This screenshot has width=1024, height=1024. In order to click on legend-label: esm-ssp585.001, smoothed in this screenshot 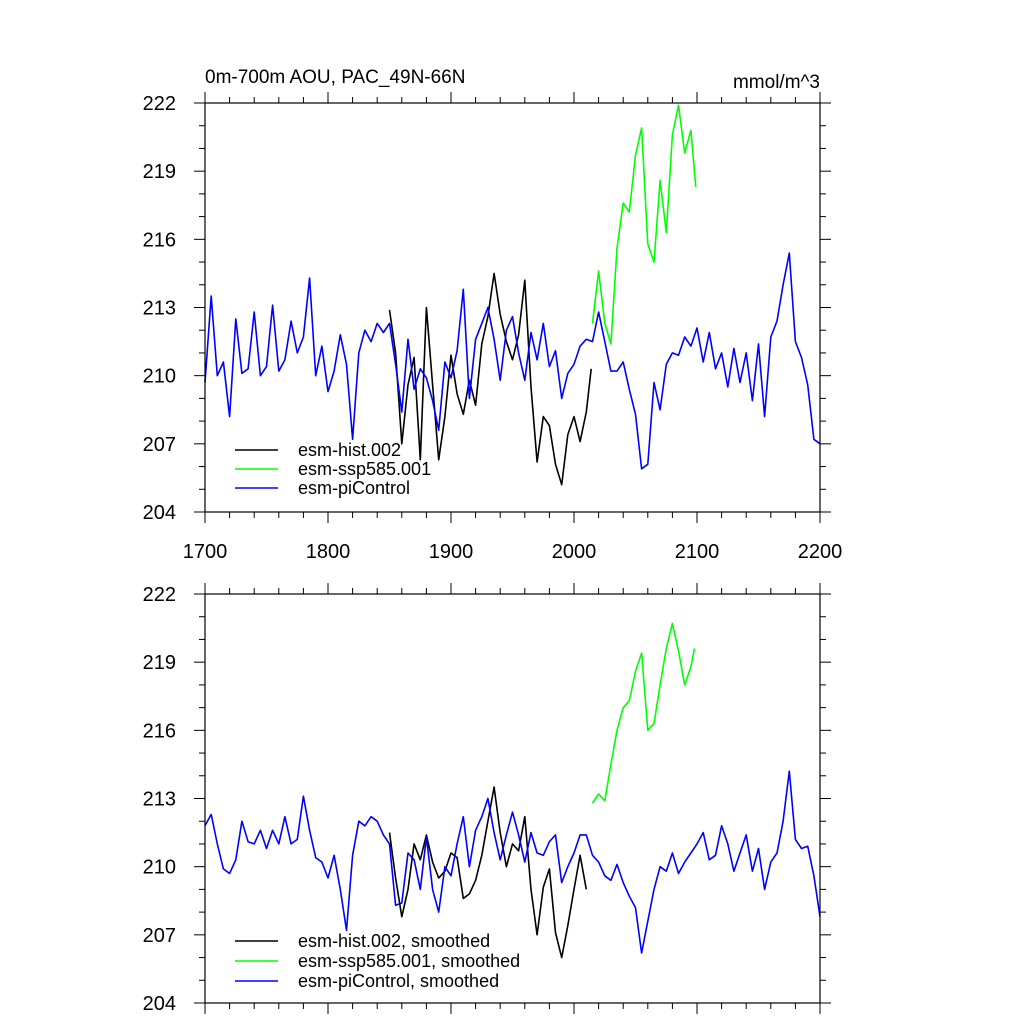, I will do `click(409, 961)`.